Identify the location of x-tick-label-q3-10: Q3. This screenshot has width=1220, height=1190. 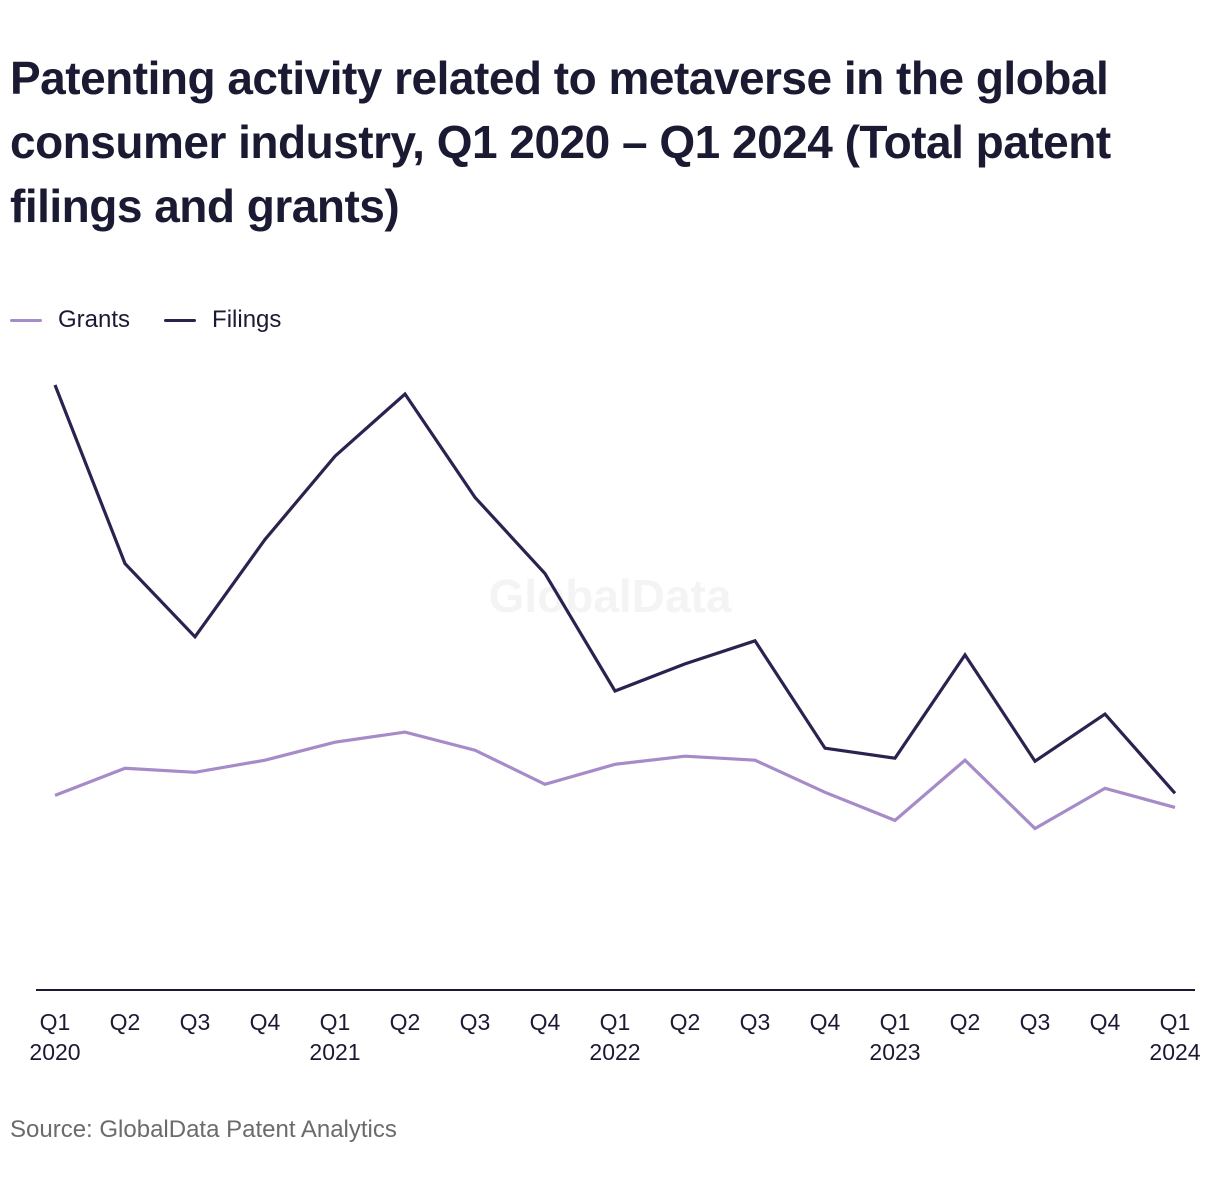
(755, 1022).